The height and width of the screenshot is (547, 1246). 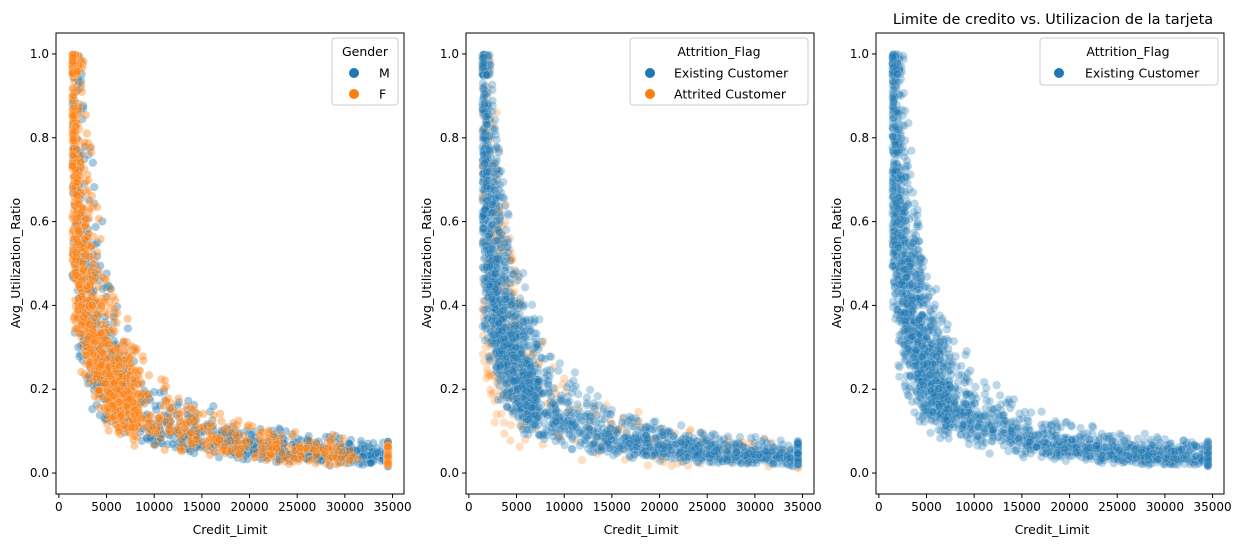 What do you see at coordinates (106, 507) in the screenshot?
I see `x-tick-label: 5000` at bounding box center [106, 507].